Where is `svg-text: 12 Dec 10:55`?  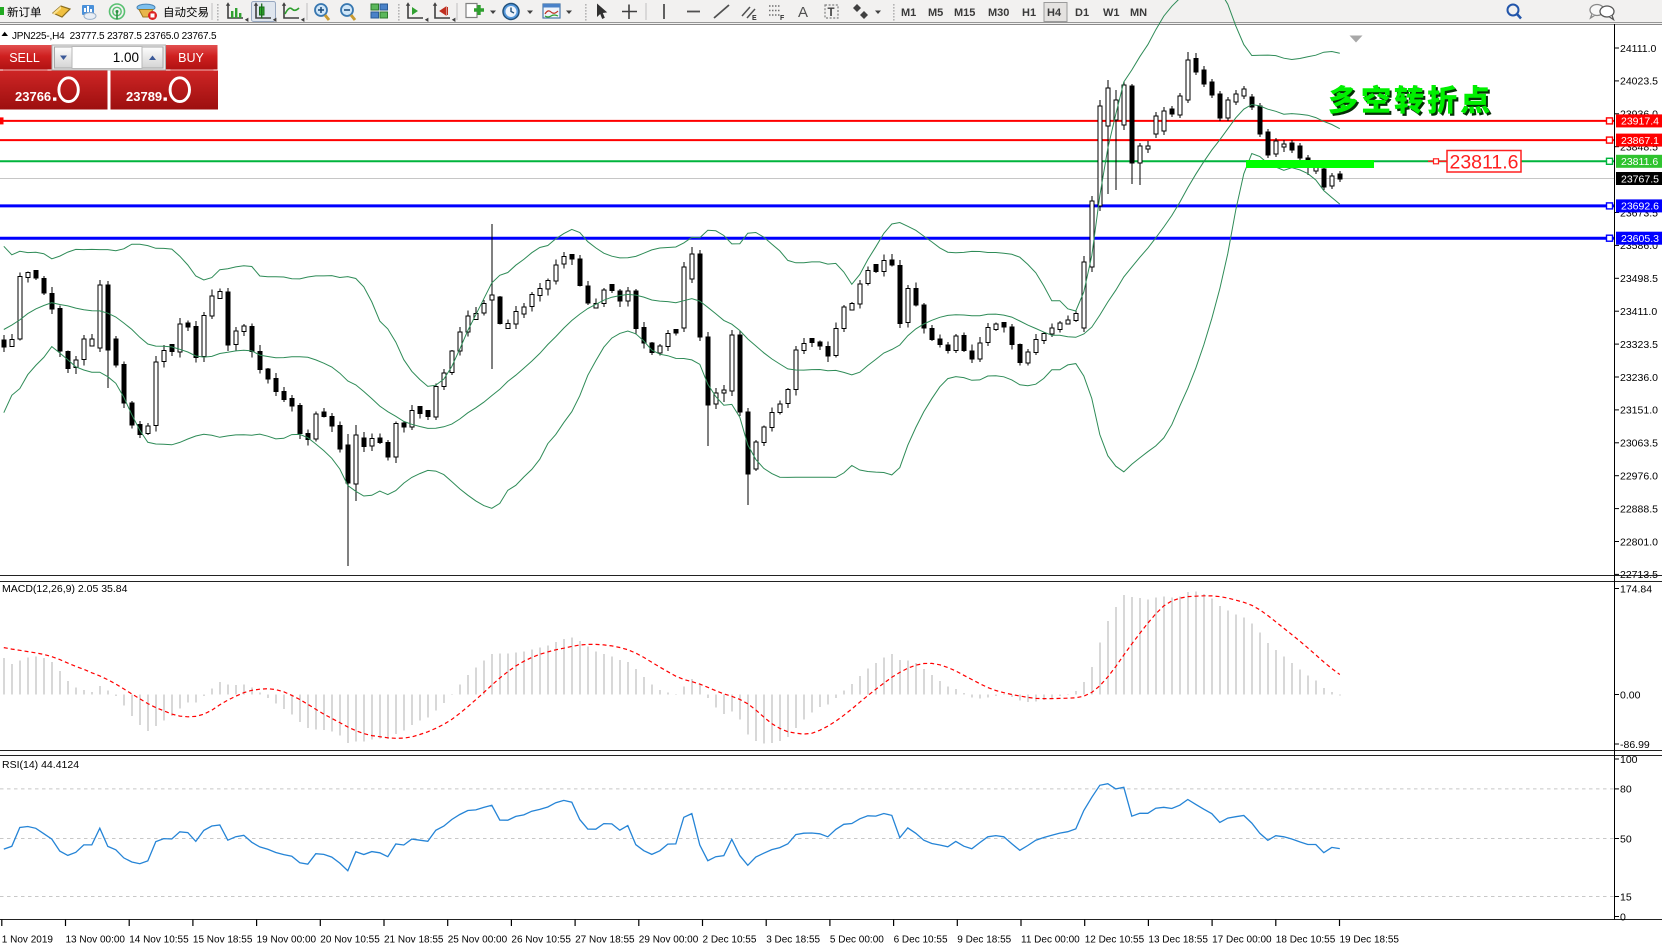
svg-text: 12 Dec 10:55 is located at coordinates (1115, 940).